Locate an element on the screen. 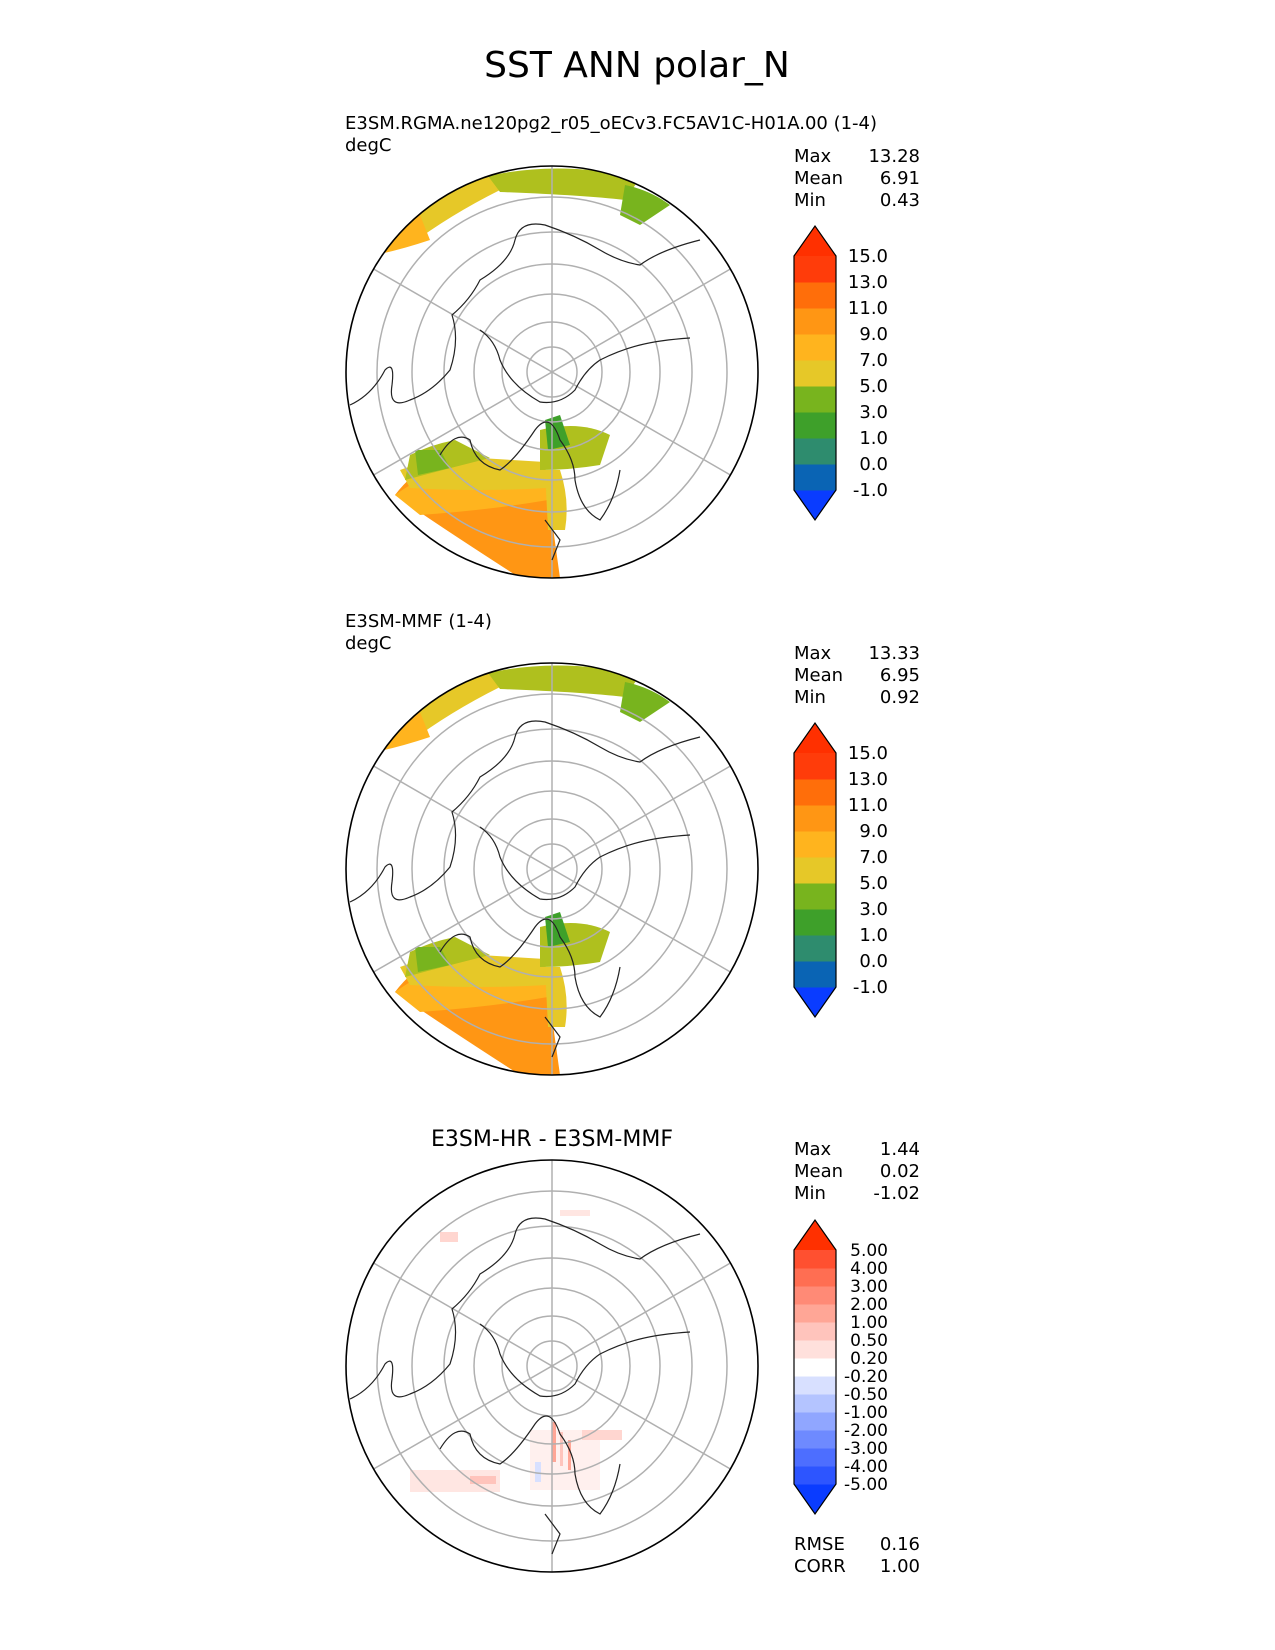  stat-mean-value: 6.95 is located at coordinates (900, 675).